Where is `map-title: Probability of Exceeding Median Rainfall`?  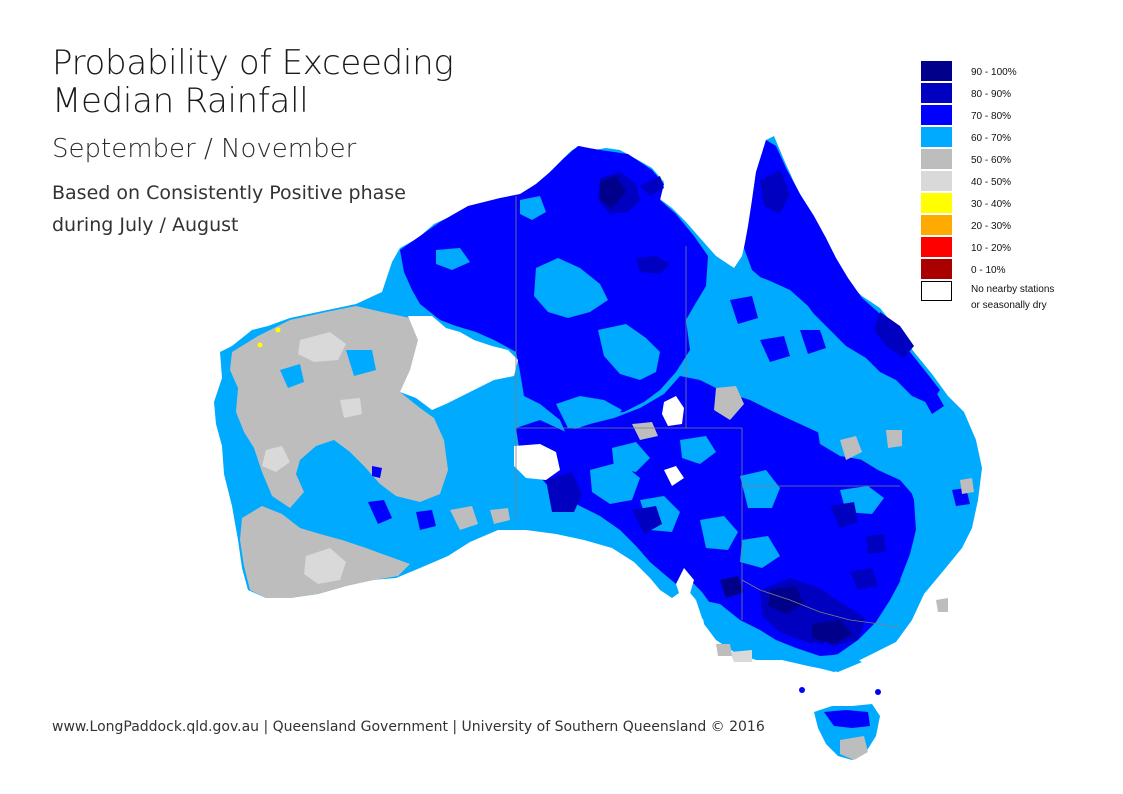 map-title: Probability of Exceeding Median Rainfall is located at coordinates (253, 82).